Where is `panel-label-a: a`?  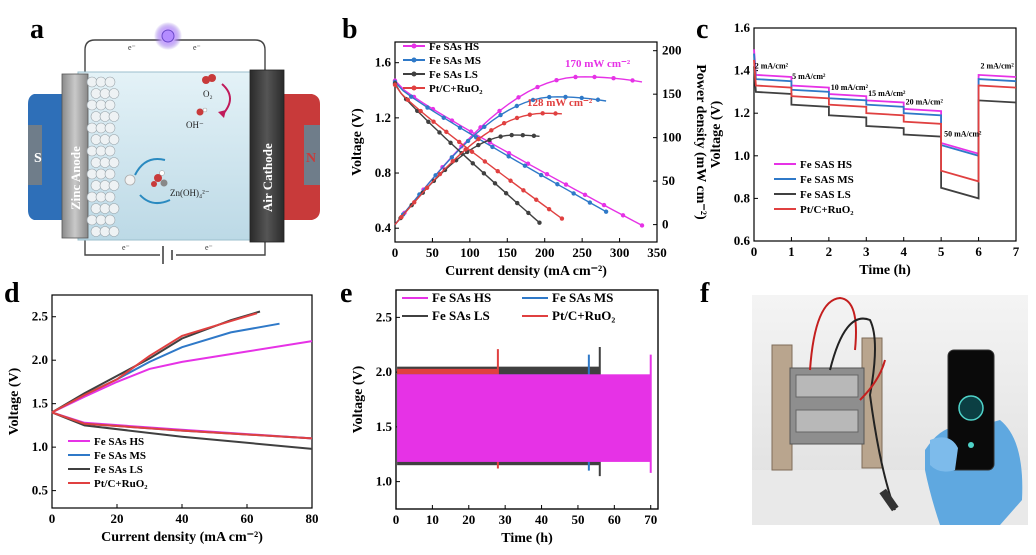 panel-label-a: a is located at coordinates (37, 29).